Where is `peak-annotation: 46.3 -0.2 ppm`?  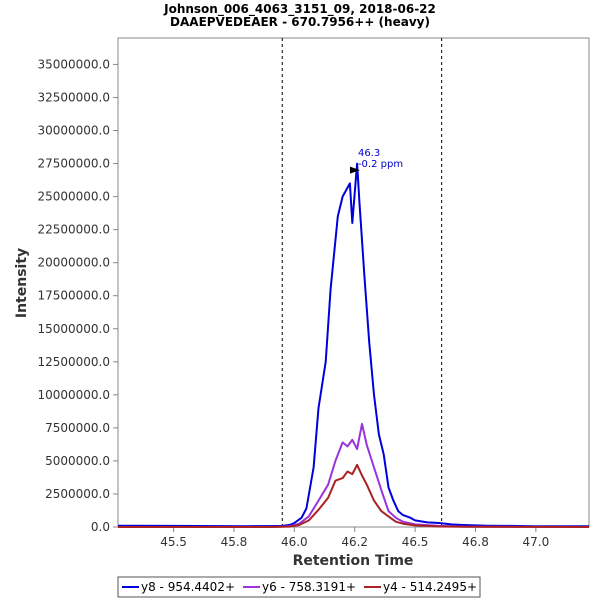 peak-annotation: 46.3 -0.2 ppm is located at coordinates (376, 161).